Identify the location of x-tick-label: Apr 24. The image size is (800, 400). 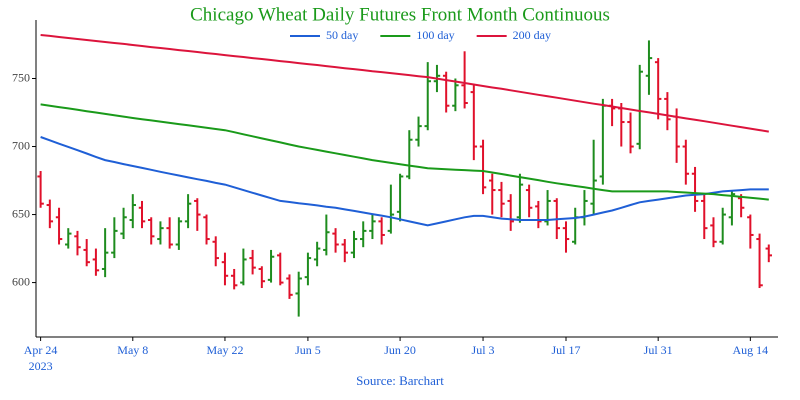
(41, 350).